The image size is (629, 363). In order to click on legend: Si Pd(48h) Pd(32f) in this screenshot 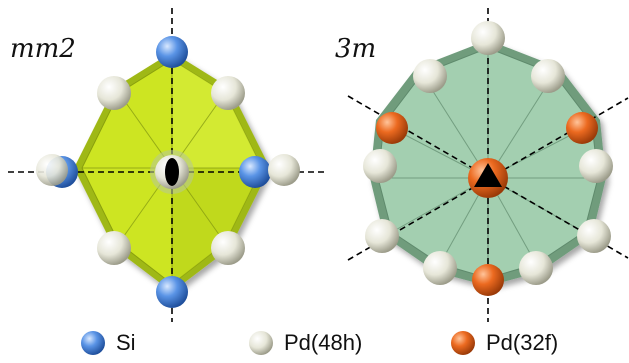, I will do `click(314, 344)`.